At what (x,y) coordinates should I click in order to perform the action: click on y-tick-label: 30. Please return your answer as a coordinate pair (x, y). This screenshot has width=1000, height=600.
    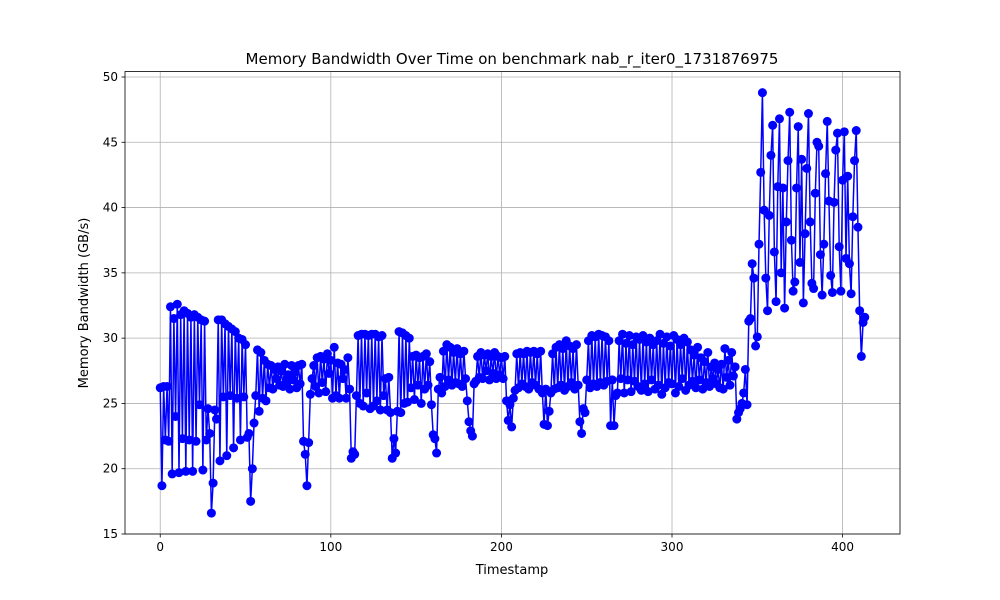
    Looking at the image, I should click on (110, 338).